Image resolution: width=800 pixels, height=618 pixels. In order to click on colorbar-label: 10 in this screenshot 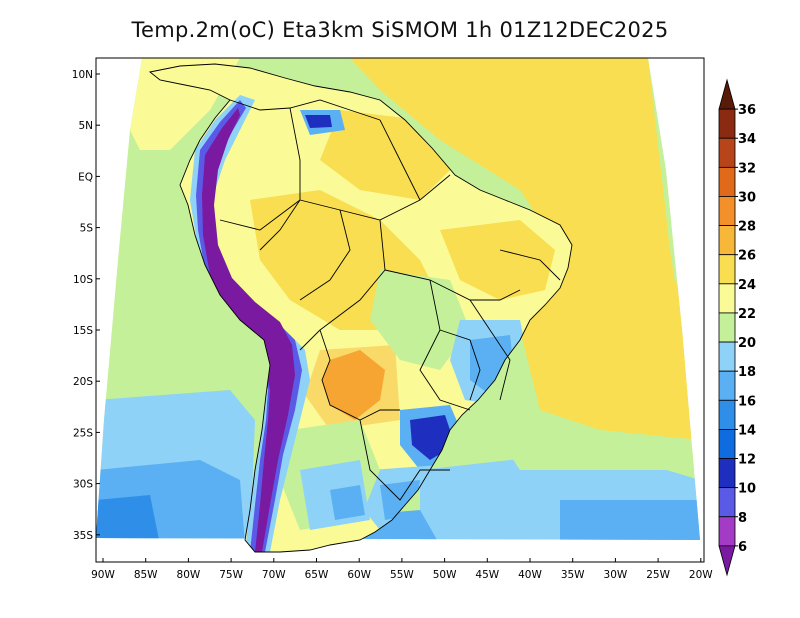, I will do `click(747, 489)`.